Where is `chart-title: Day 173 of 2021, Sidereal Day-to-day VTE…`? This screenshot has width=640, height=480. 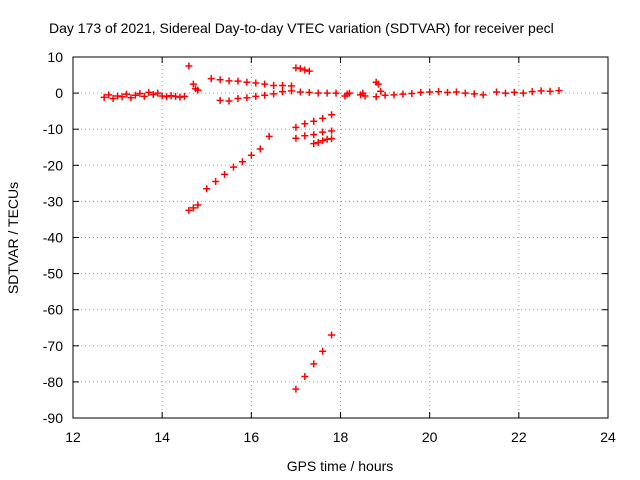 chart-title: Day 173 of 2021, Sidereal Day-to-day VTE… is located at coordinates (301, 28).